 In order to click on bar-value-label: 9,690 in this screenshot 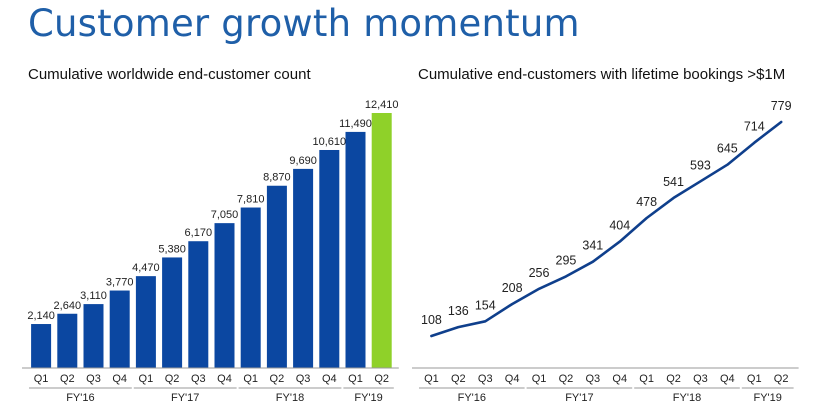, I will do `click(303, 161)`.